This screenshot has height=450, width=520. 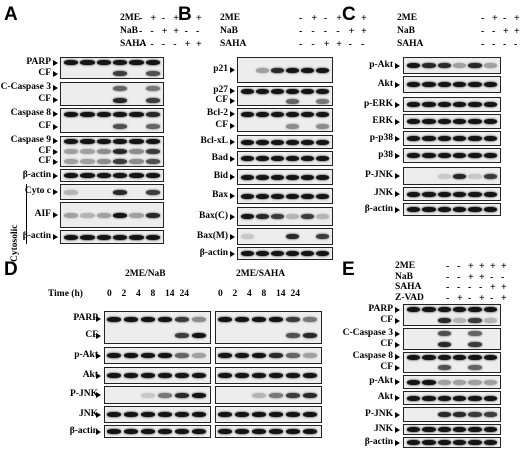 I want to click on protein-label: Akt, so click(x=90, y=374).